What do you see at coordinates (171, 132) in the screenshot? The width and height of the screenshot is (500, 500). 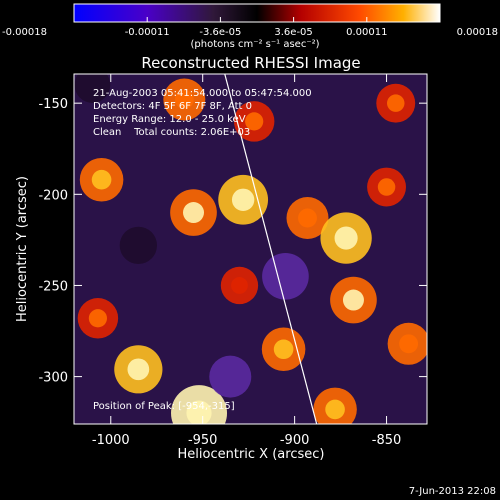 I see `annotation-clean-counts: Clean Total counts: 2.06E+03` at bounding box center [171, 132].